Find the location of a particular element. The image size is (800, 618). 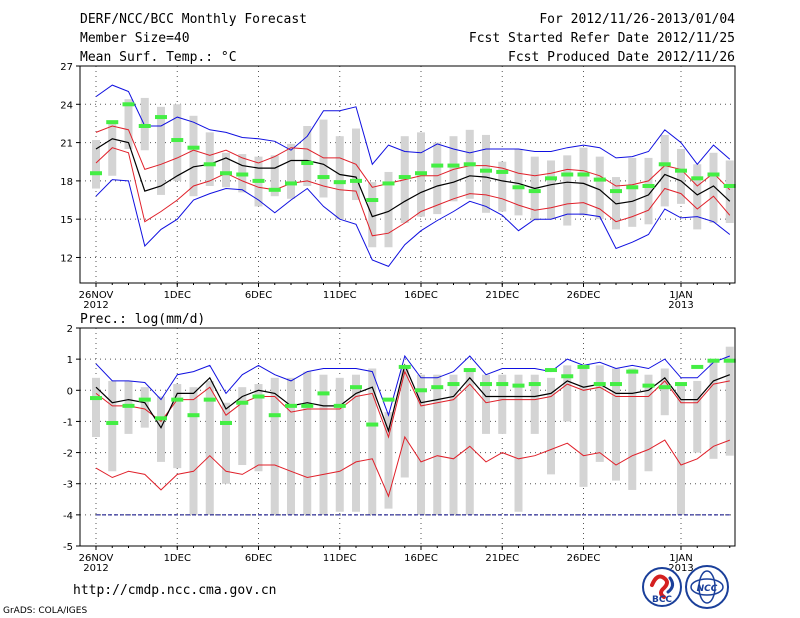

figure-title: DERF/NCC/BCC Monthly Forecast is located at coordinates (193, 19).